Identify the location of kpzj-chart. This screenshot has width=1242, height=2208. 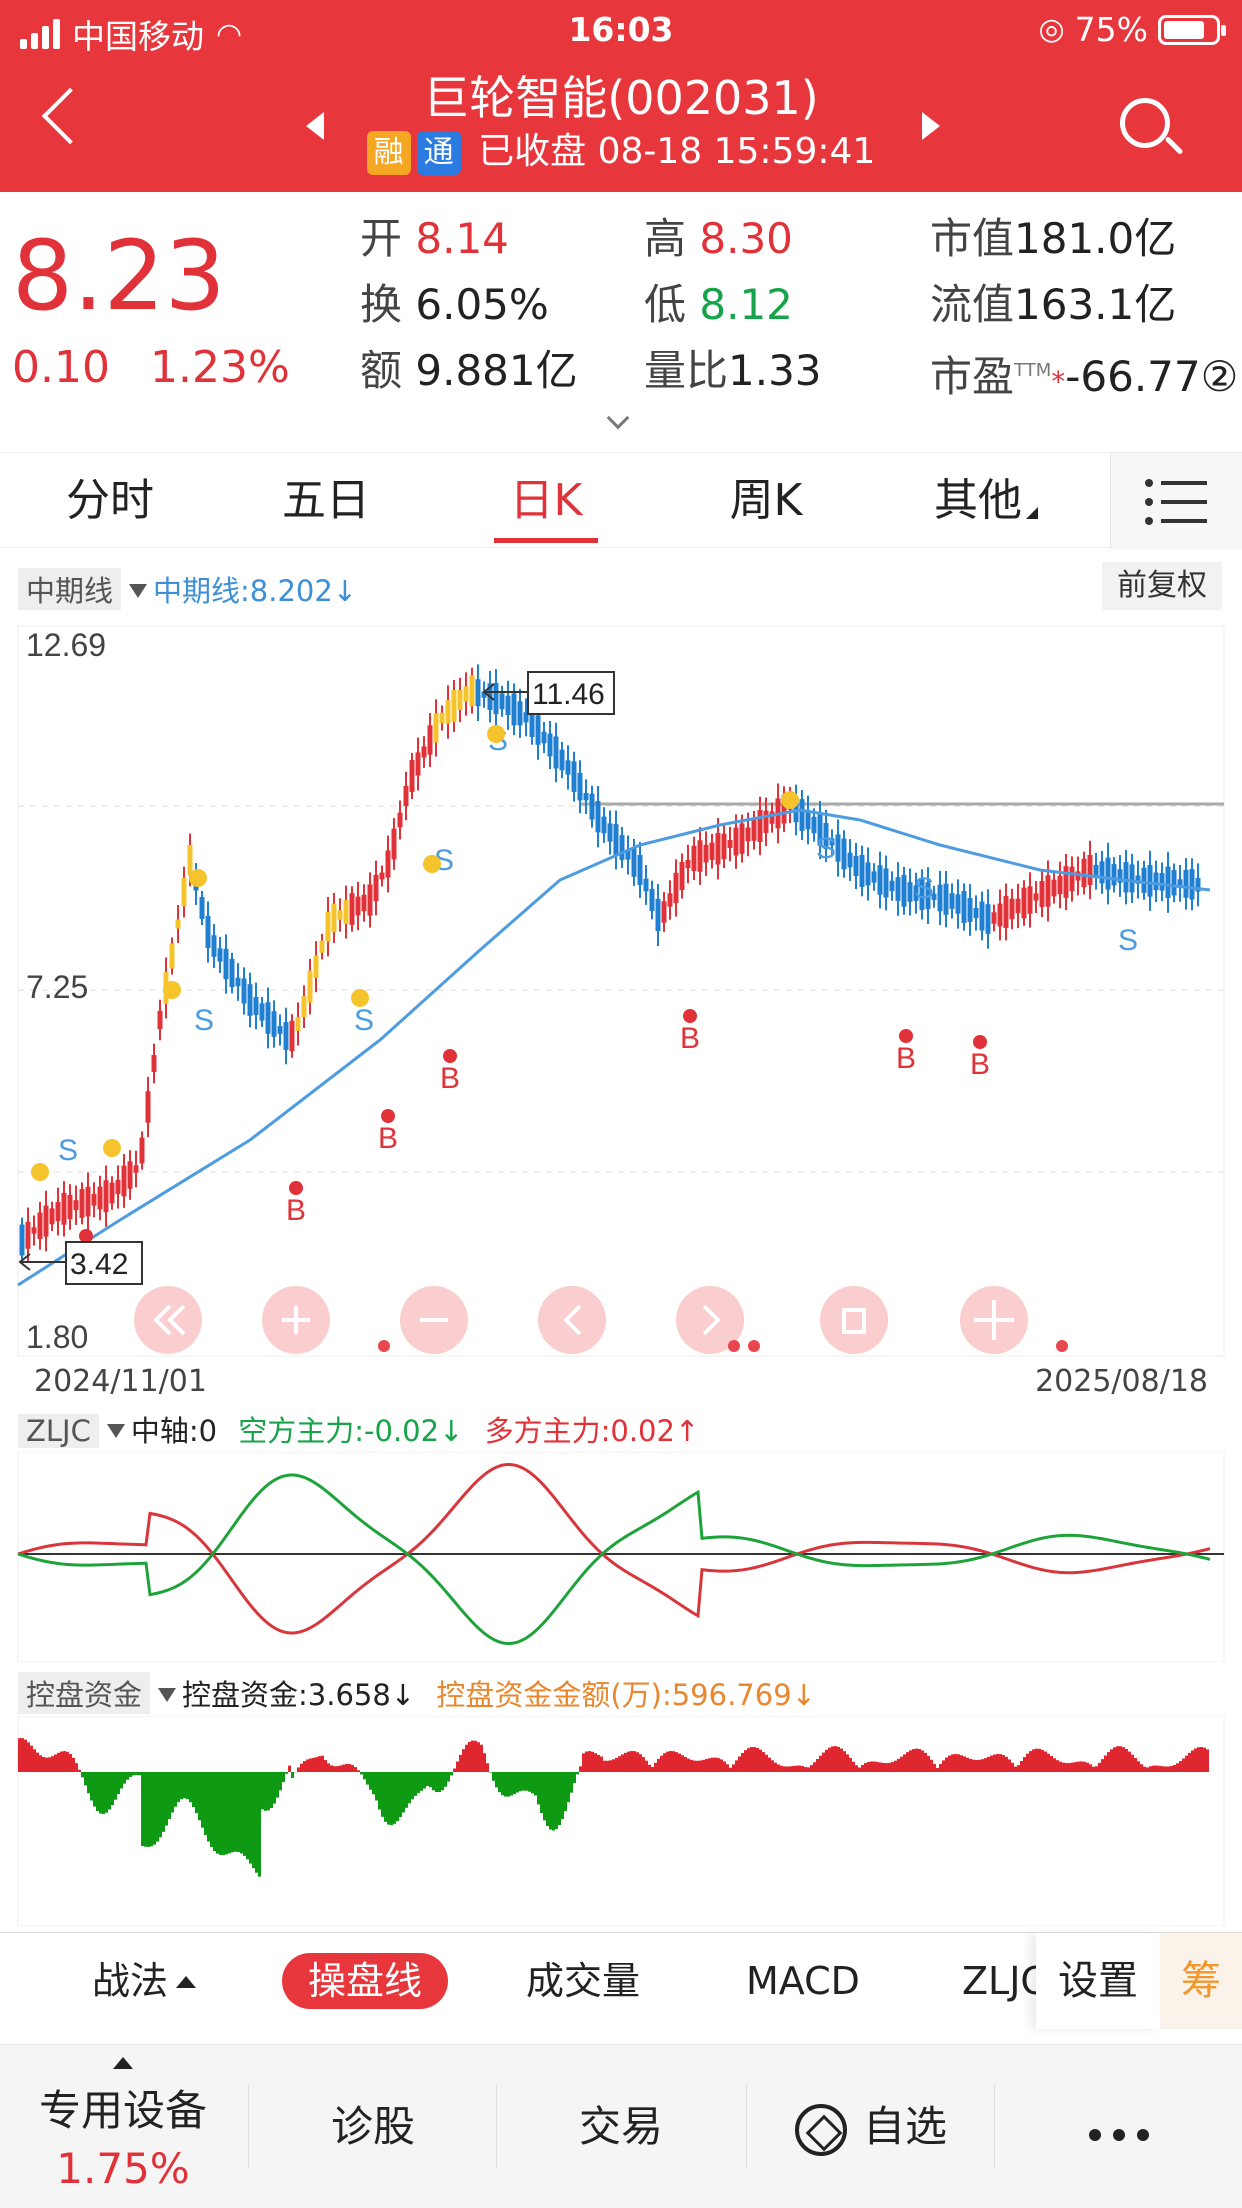
(621, 1821).